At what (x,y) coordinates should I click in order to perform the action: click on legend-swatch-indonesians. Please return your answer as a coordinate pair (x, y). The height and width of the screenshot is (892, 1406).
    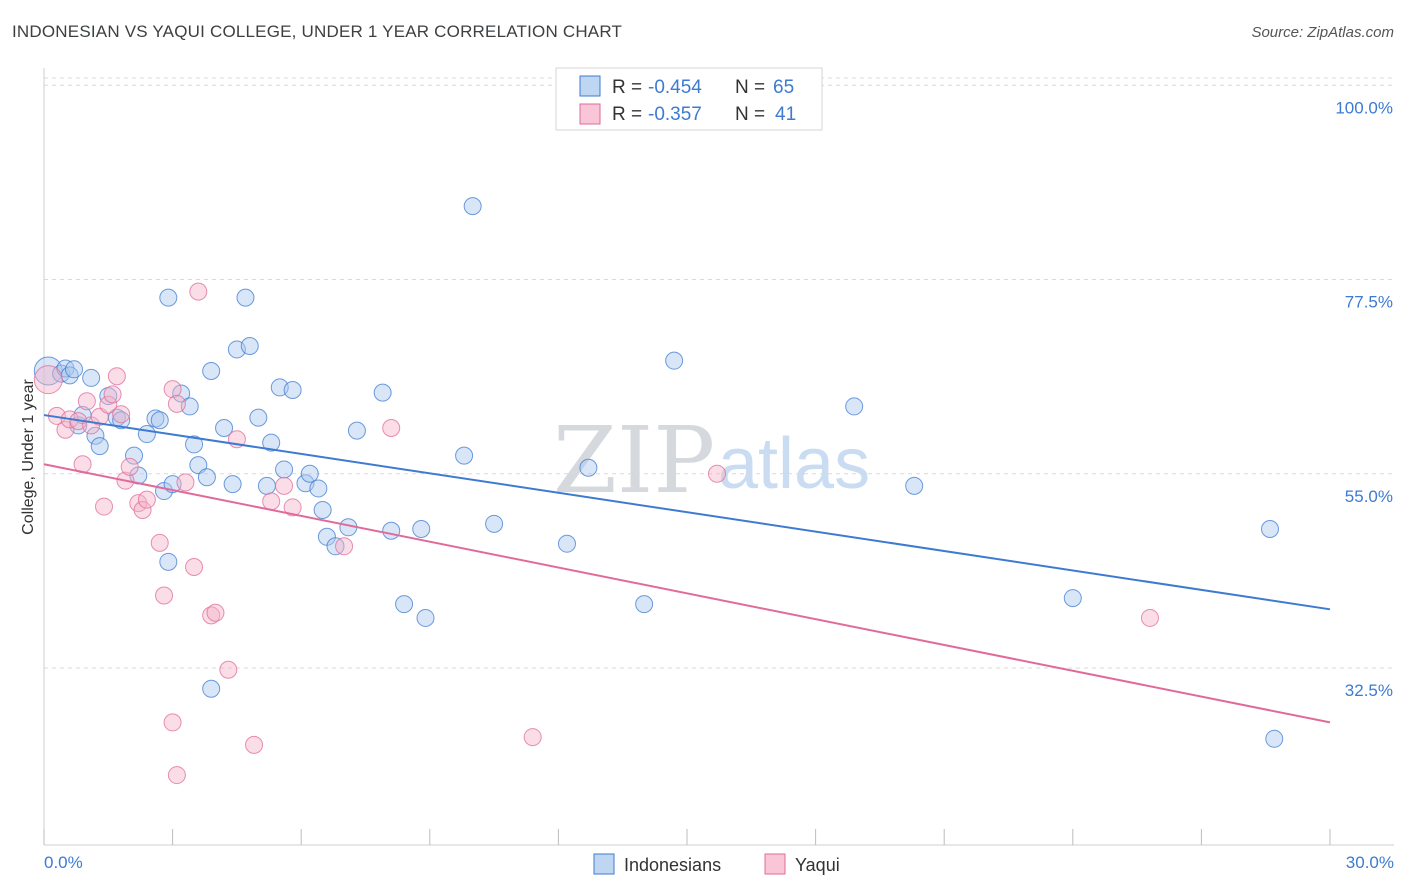
    Looking at the image, I should click on (590, 86).